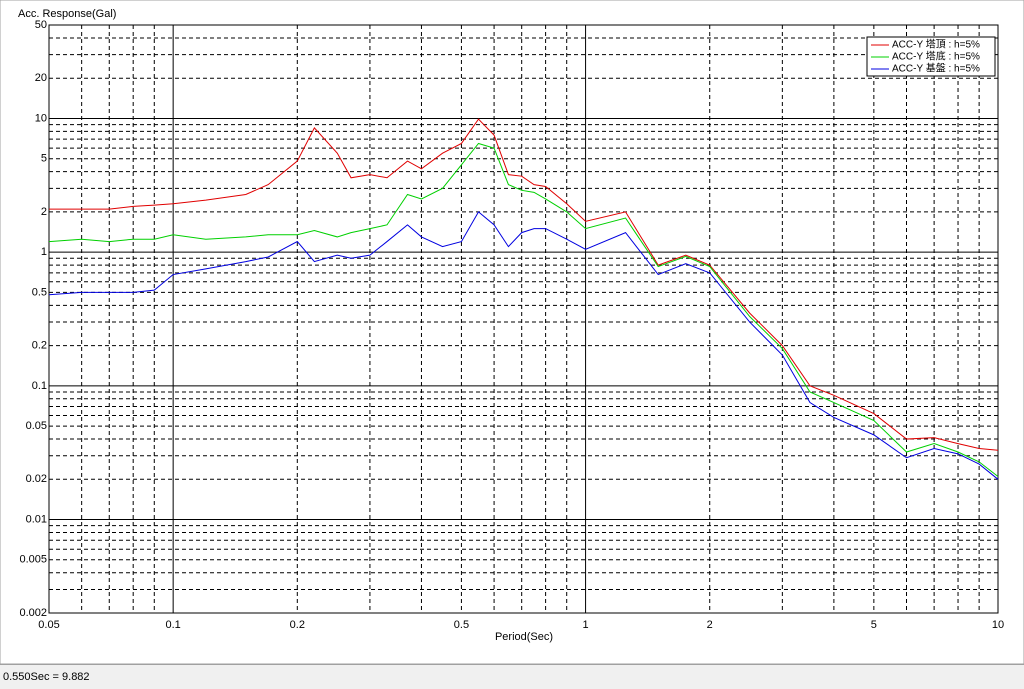 This screenshot has width=1024, height=689. What do you see at coordinates (44, 159) in the screenshot?
I see `y-tick-label: 5` at bounding box center [44, 159].